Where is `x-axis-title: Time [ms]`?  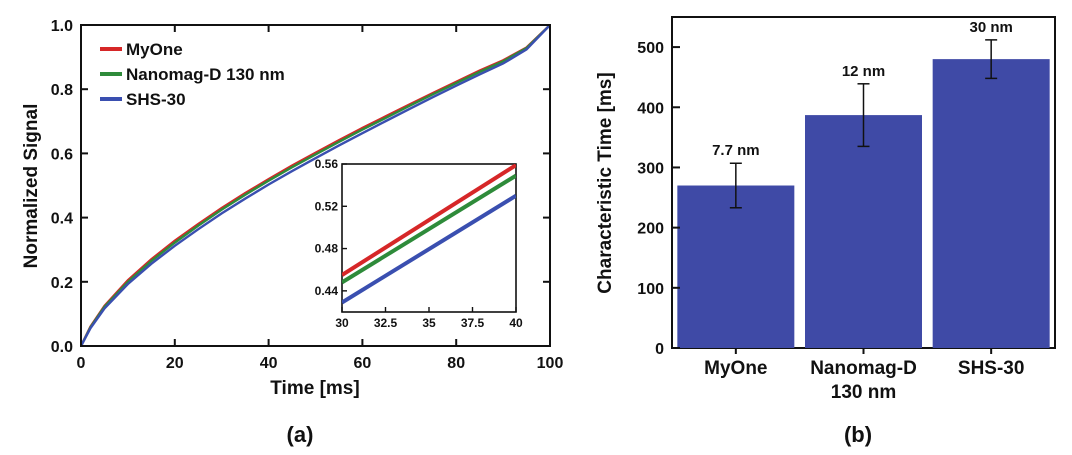
x-axis-title: Time [ms] is located at coordinates (314, 388).